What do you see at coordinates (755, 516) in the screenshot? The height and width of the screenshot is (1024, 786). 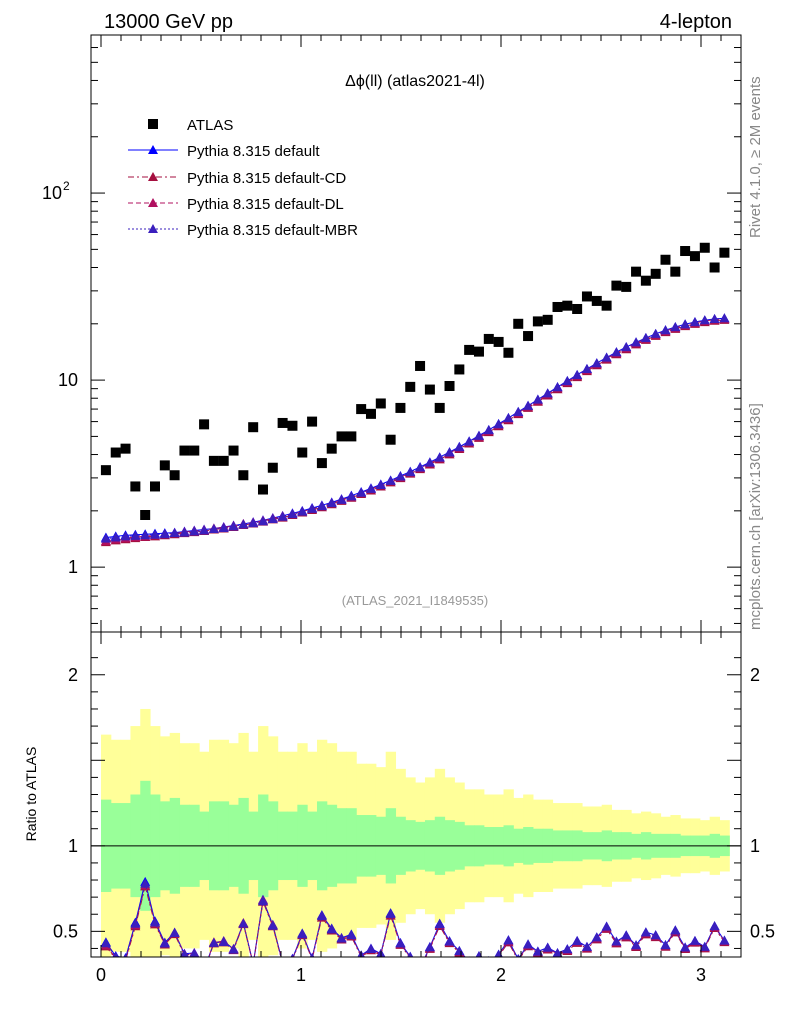 I see `mcplots-reference-label: mcplots.cern.ch [arXiv:1306.3436]` at bounding box center [755, 516].